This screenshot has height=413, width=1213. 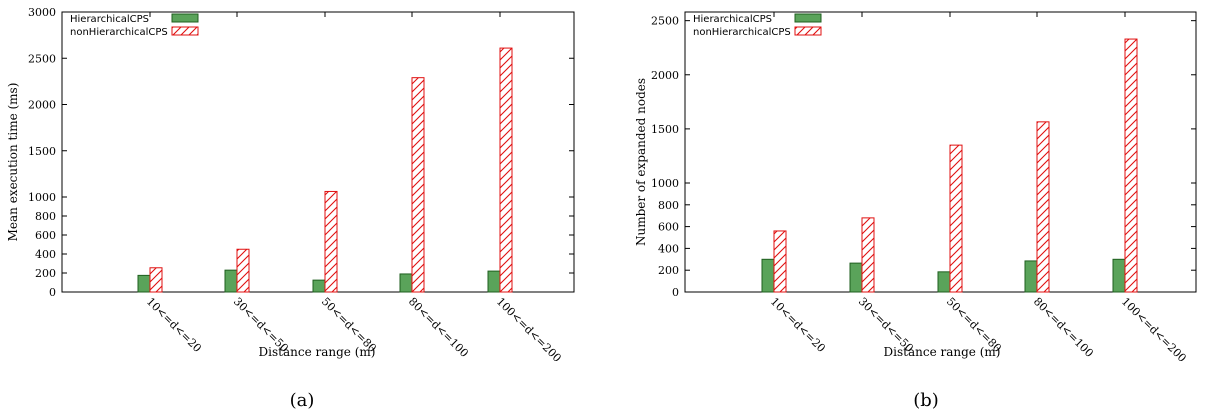 What do you see at coordinates (13, 162) in the screenshot?
I see `y-axis-label: Mean execution time (ms)` at bounding box center [13, 162].